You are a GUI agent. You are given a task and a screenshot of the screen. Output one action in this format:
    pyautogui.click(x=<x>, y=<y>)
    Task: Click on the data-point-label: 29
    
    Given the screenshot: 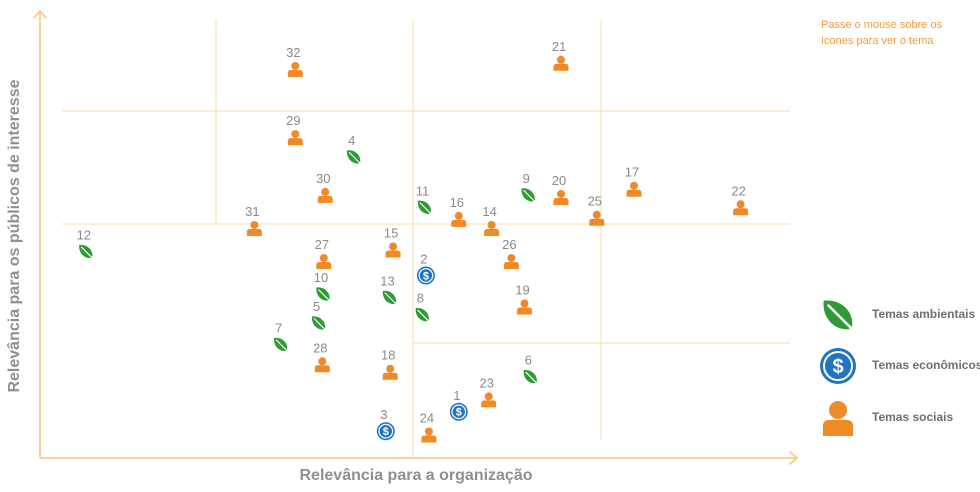 What is the action you would take?
    pyautogui.click(x=293, y=120)
    